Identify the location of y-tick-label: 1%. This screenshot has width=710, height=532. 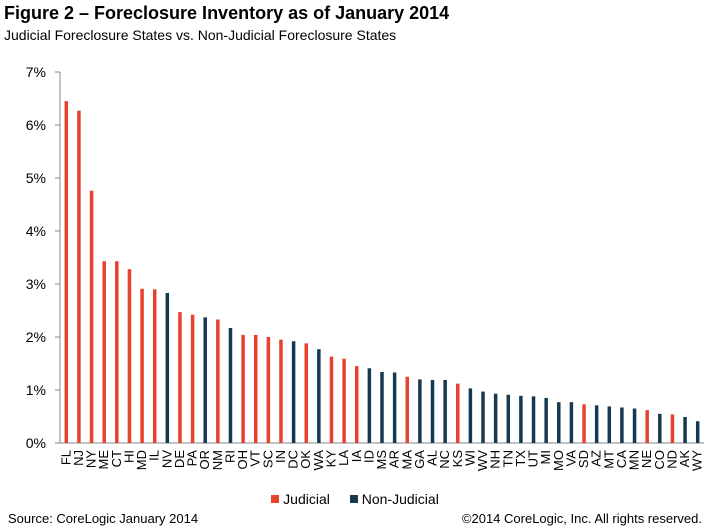
(36, 390).